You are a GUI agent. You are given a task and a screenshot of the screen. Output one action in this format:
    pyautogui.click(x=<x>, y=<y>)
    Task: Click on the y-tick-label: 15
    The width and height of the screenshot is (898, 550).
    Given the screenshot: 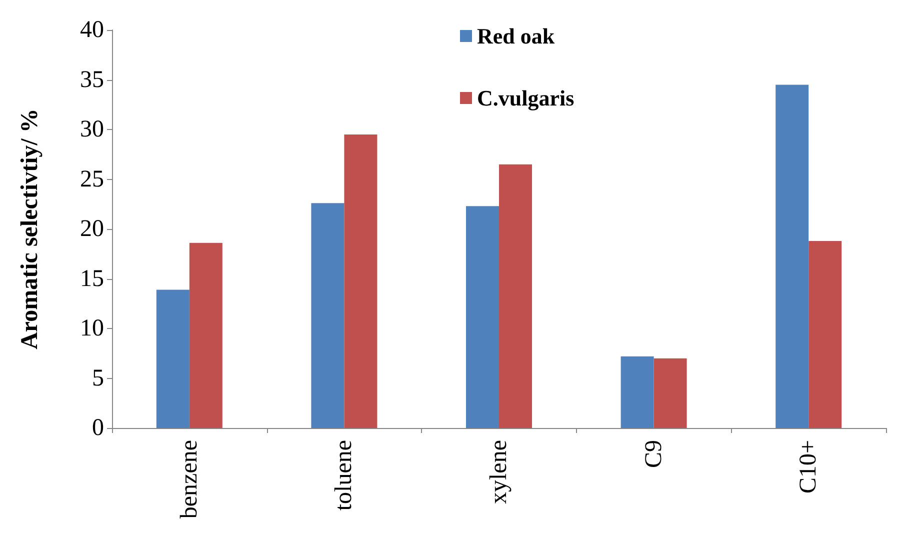 What is the action you would take?
    pyautogui.click(x=92, y=279)
    